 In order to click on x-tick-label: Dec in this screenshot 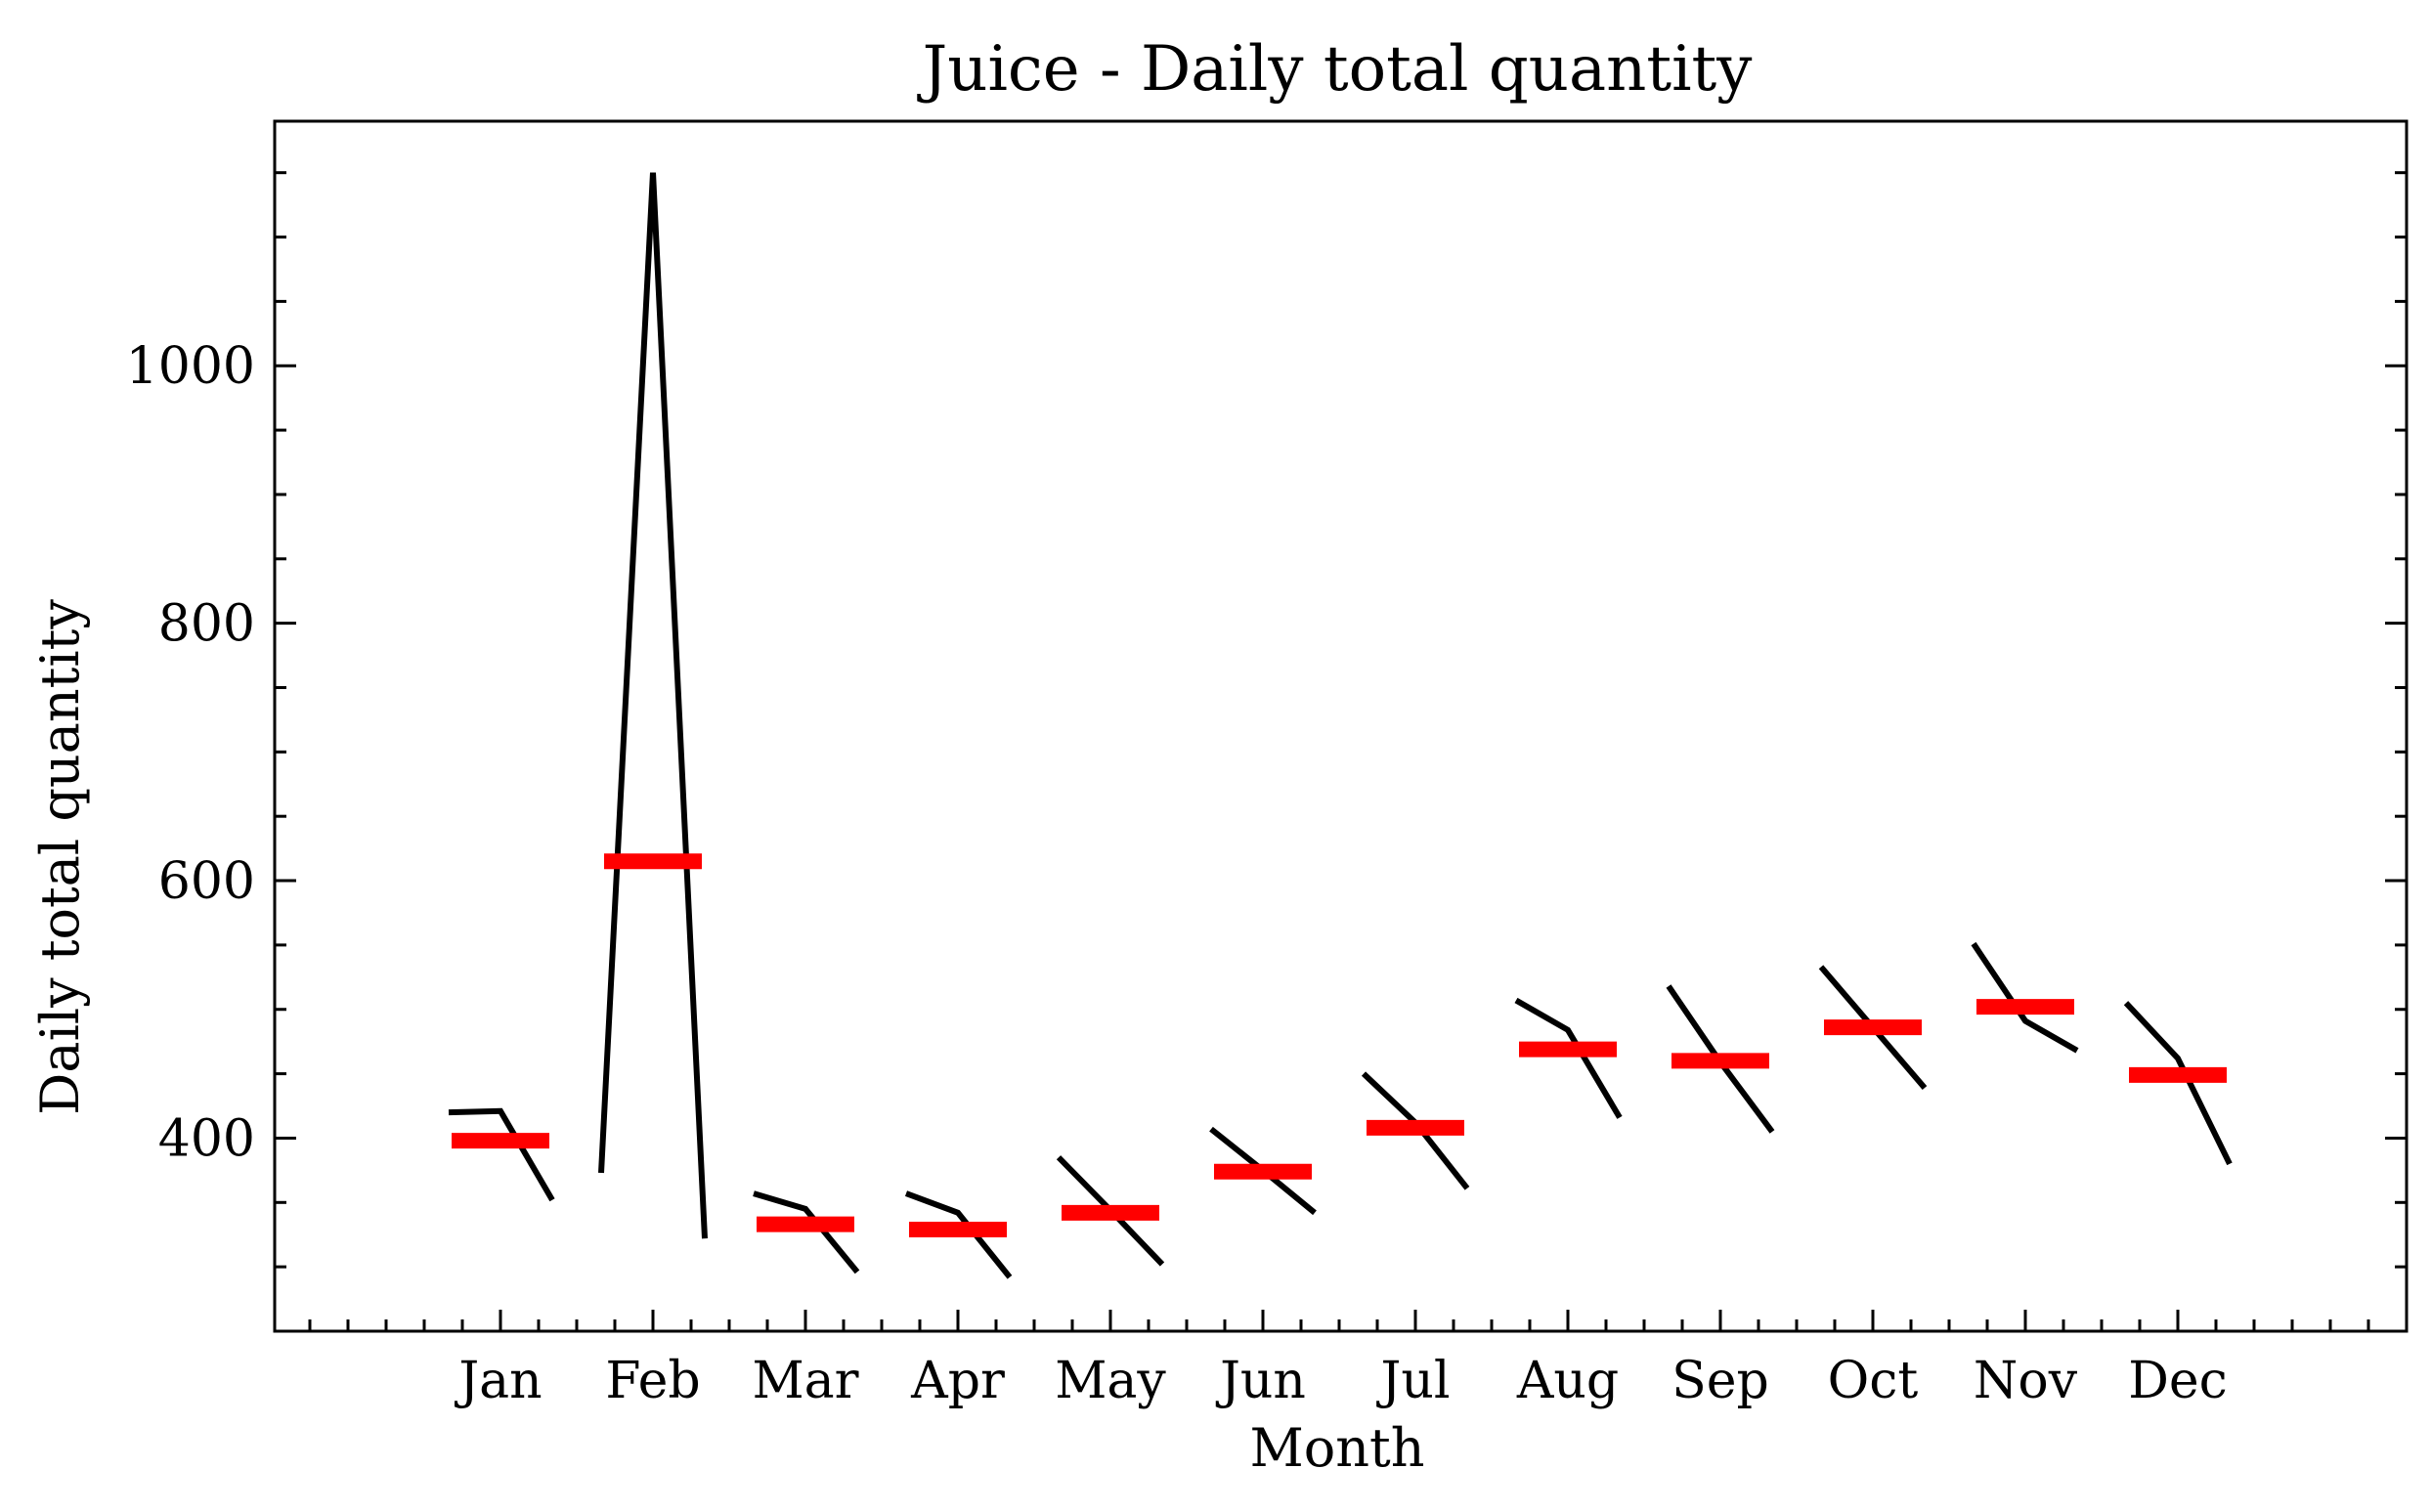, I will do `click(2178, 1381)`.